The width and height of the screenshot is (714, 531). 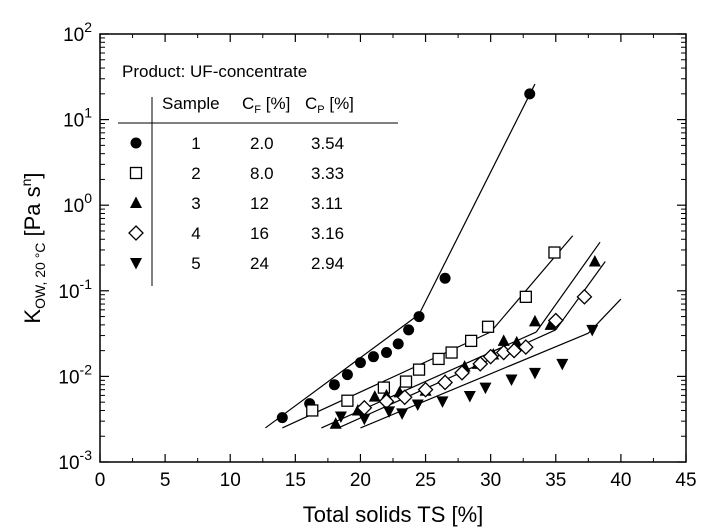 I want to click on legend-sample: 1, so click(x=195, y=143).